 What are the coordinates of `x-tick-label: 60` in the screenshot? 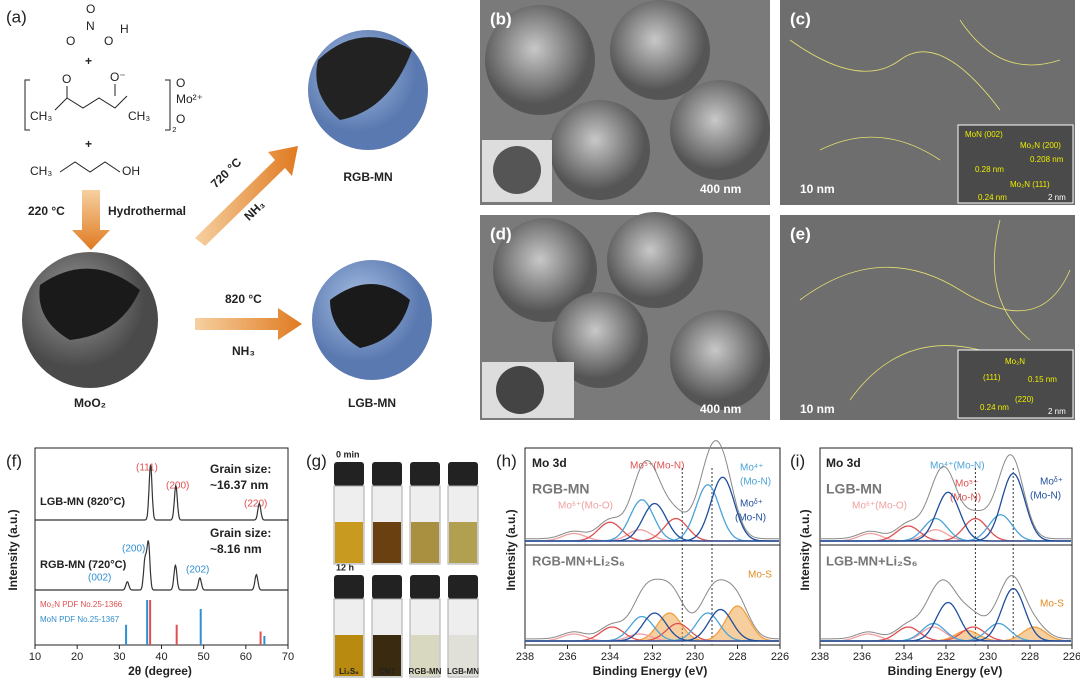 It's located at (246, 657).